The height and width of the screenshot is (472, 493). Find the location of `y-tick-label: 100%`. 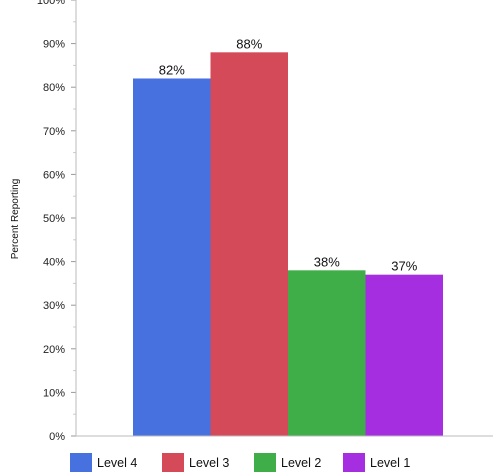

y-tick-label: 100% is located at coordinates (51, 3).